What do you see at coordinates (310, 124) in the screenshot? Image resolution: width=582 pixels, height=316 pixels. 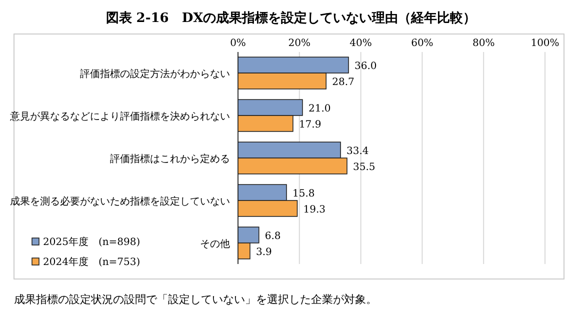 I see `data-label: 17.9` at bounding box center [310, 124].